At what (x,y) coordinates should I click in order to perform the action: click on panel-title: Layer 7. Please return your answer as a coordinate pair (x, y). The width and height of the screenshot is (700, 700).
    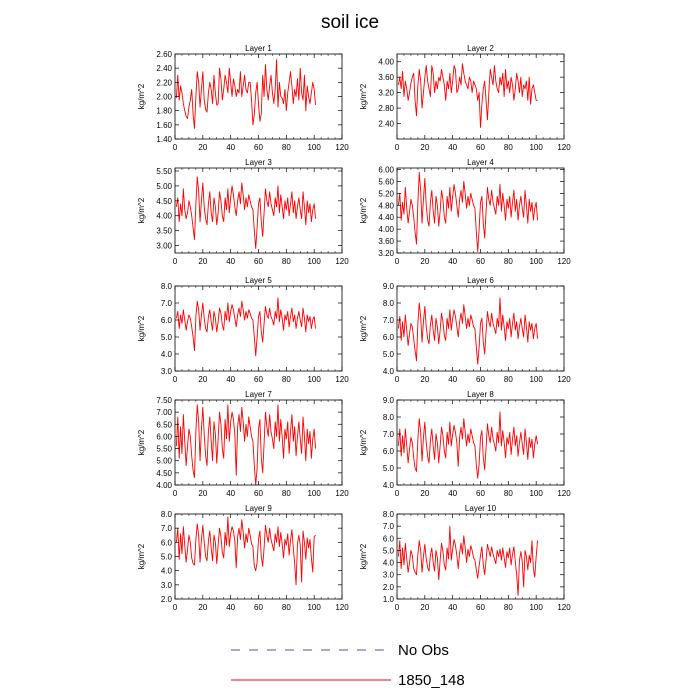
    Looking at the image, I should click on (258, 394).